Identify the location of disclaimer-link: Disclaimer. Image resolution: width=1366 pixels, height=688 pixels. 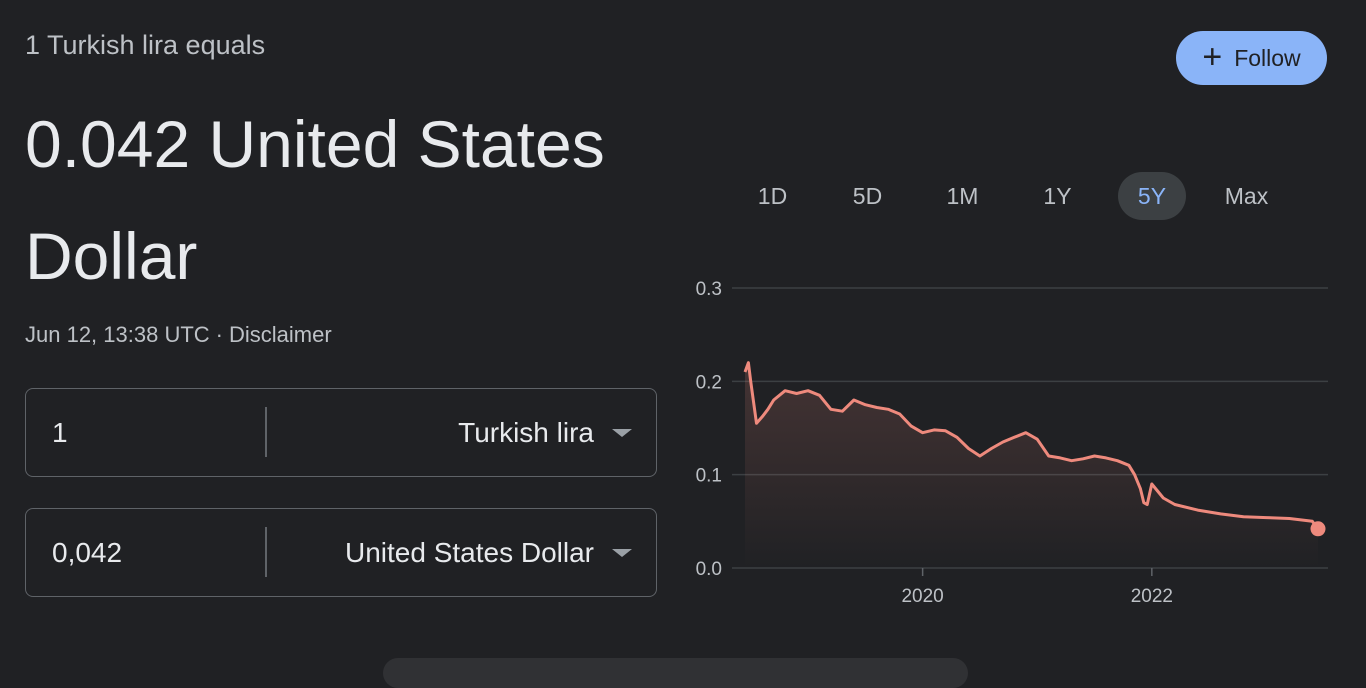
(280, 334).